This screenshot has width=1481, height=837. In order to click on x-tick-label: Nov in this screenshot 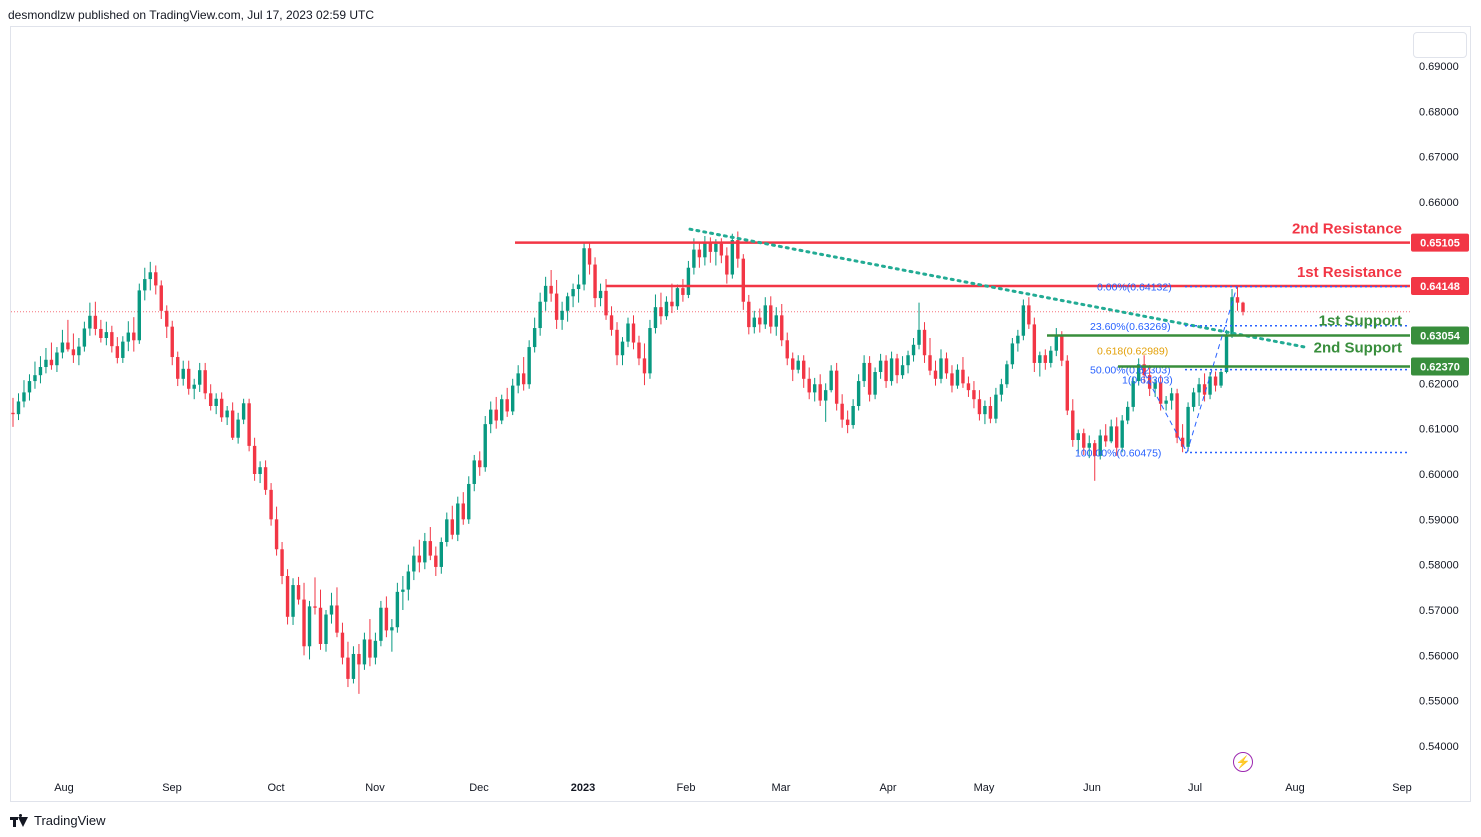, I will do `click(375, 788)`.